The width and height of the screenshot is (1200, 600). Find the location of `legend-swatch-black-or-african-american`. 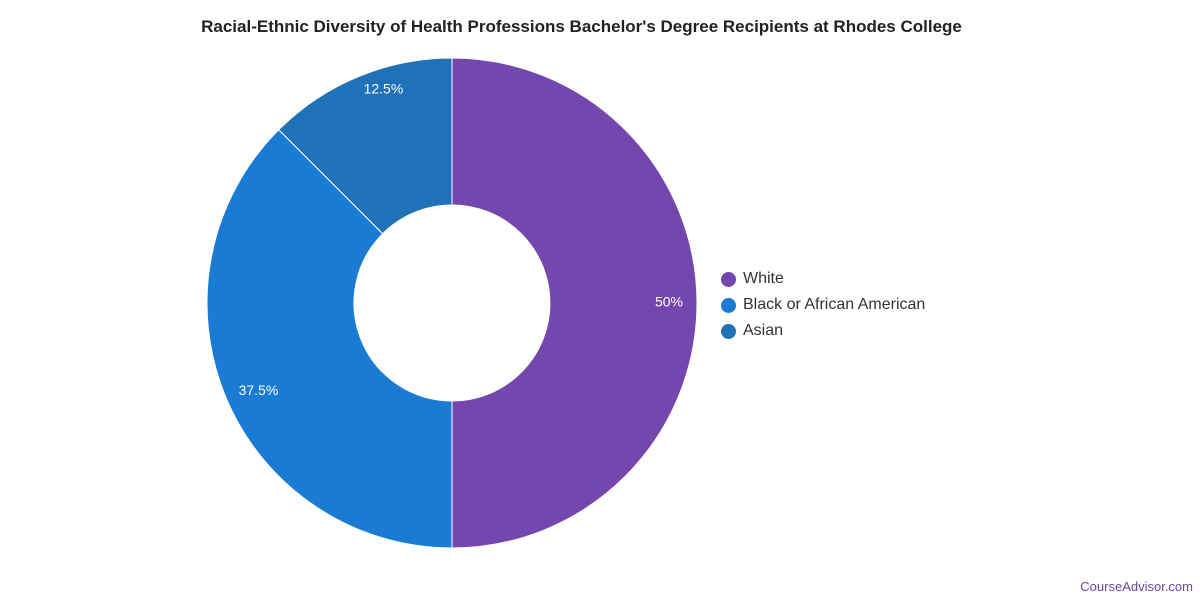

legend-swatch-black-or-african-american is located at coordinates (728, 305).